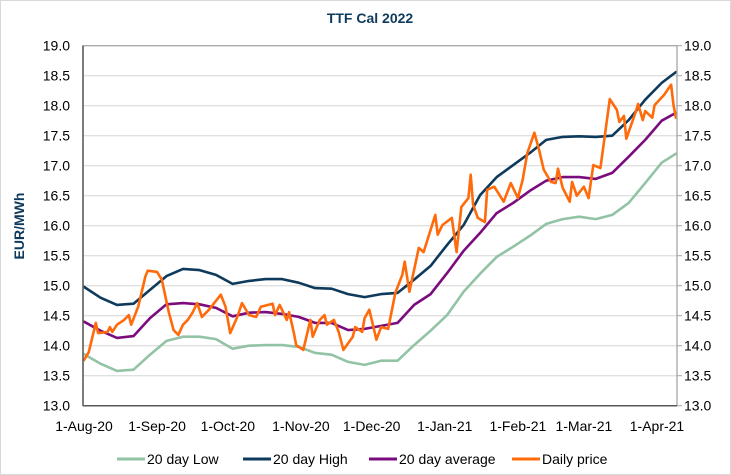 The width and height of the screenshot is (731, 475). I want to click on y-tick-label-left: 17.0, so click(56, 166).